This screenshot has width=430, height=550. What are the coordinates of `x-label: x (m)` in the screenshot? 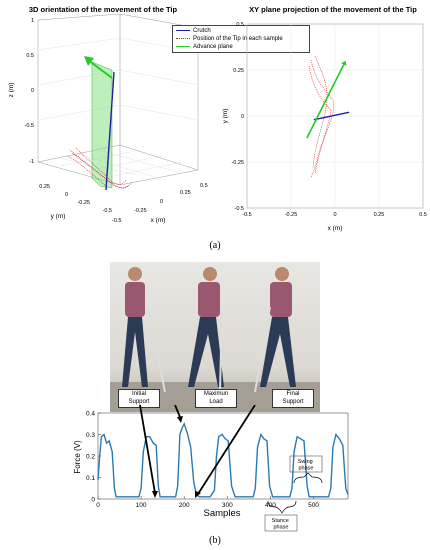 It's located at (158, 220).